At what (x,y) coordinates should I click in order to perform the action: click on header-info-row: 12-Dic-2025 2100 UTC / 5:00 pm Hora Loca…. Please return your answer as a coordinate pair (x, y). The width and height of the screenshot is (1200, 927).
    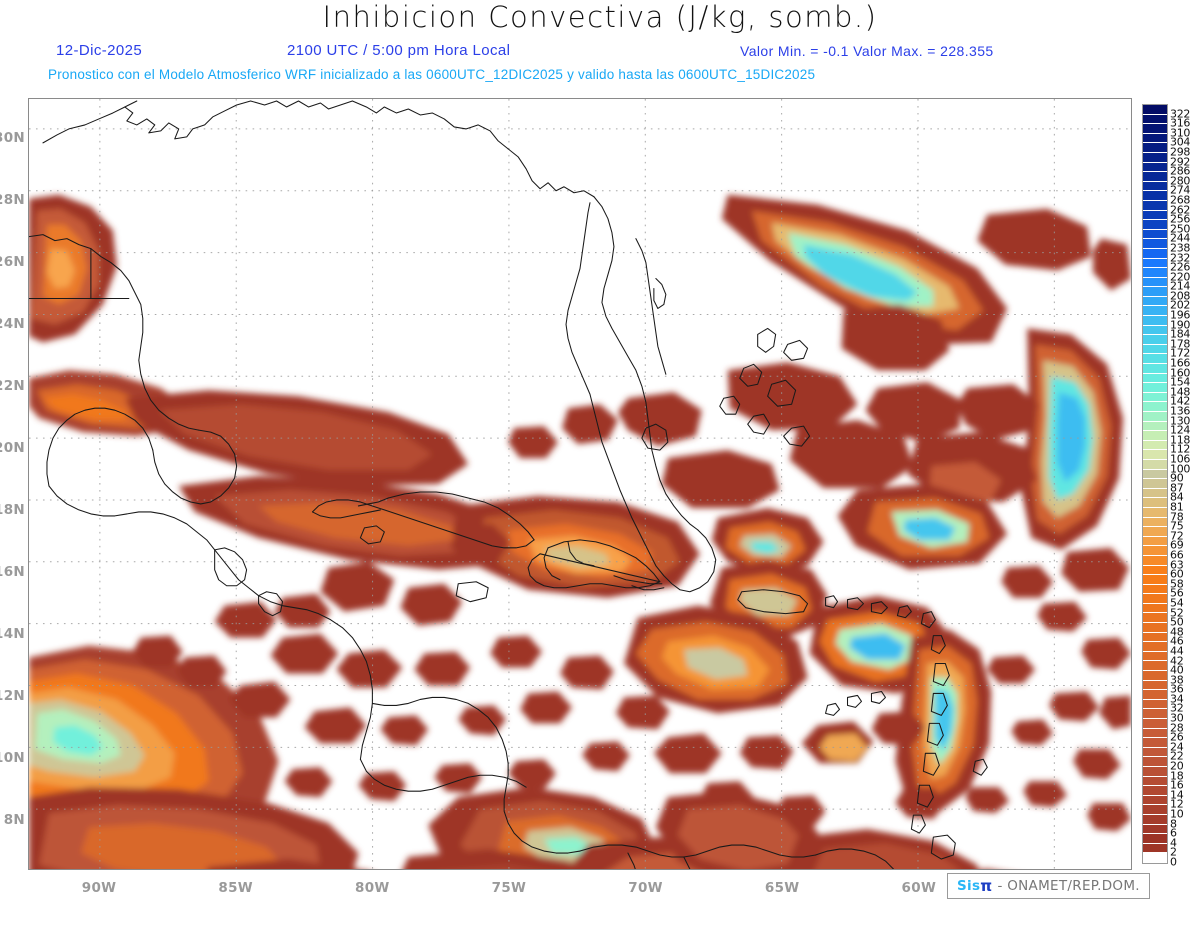
    Looking at the image, I should click on (600, 52).